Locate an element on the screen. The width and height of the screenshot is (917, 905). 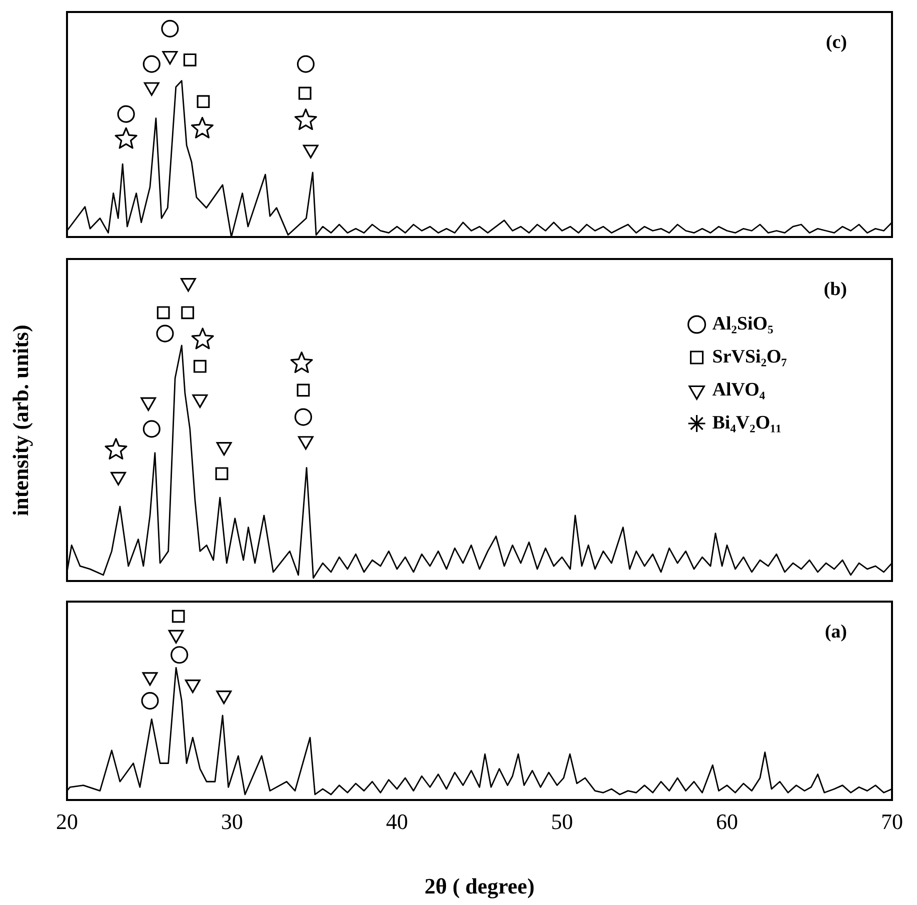
annotation: (a) is located at coordinates (835, 632).